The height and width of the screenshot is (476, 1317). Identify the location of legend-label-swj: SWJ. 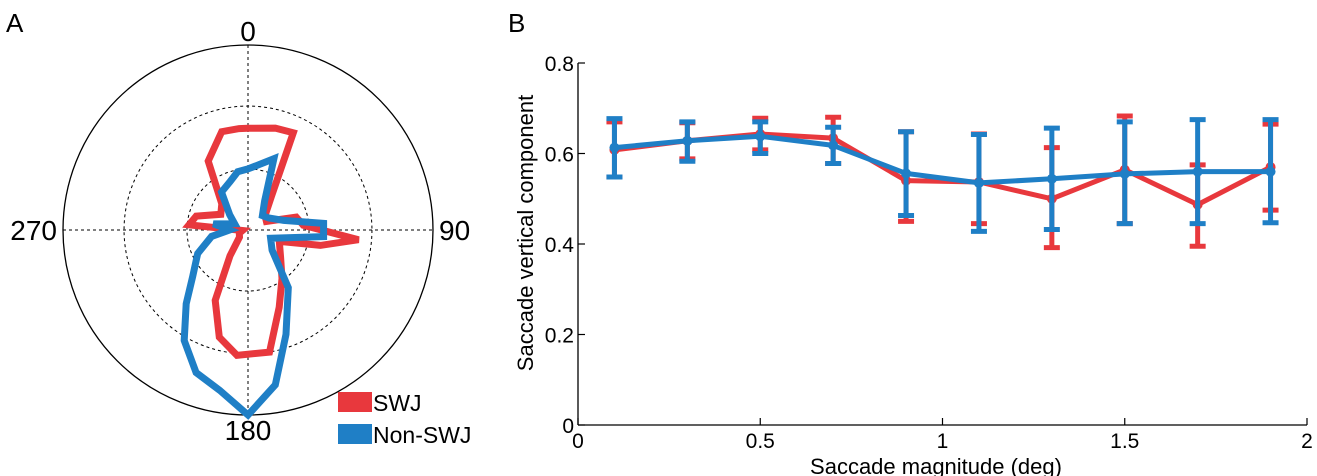
(397, 403).